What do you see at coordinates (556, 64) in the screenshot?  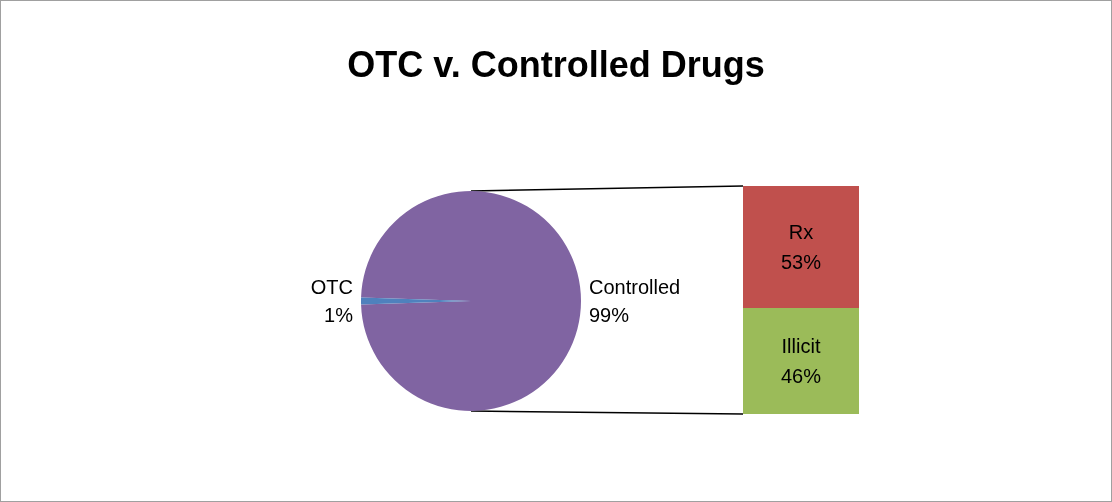 I see `chart-title: OTC v. Controlled Drugs` at bounding box center [556, 64].